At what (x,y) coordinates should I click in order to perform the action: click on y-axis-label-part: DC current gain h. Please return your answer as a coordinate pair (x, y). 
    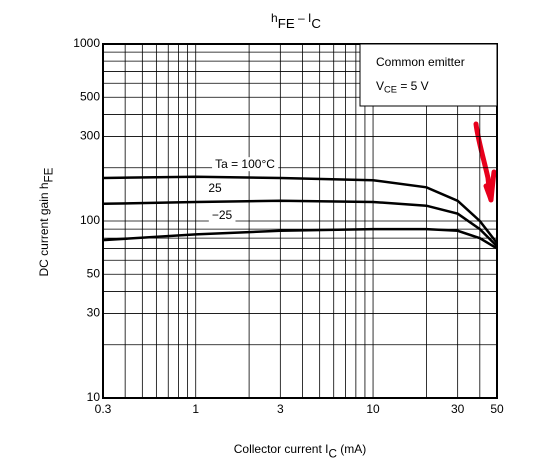
    Looking at the image, I should click on (44, 229).